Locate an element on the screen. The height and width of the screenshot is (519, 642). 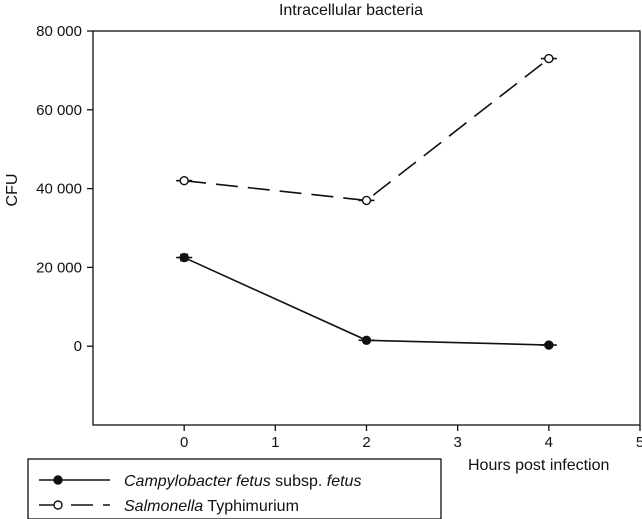
x-axis: 0 1 2 3 4 5 is located at coordinates (411, 438).